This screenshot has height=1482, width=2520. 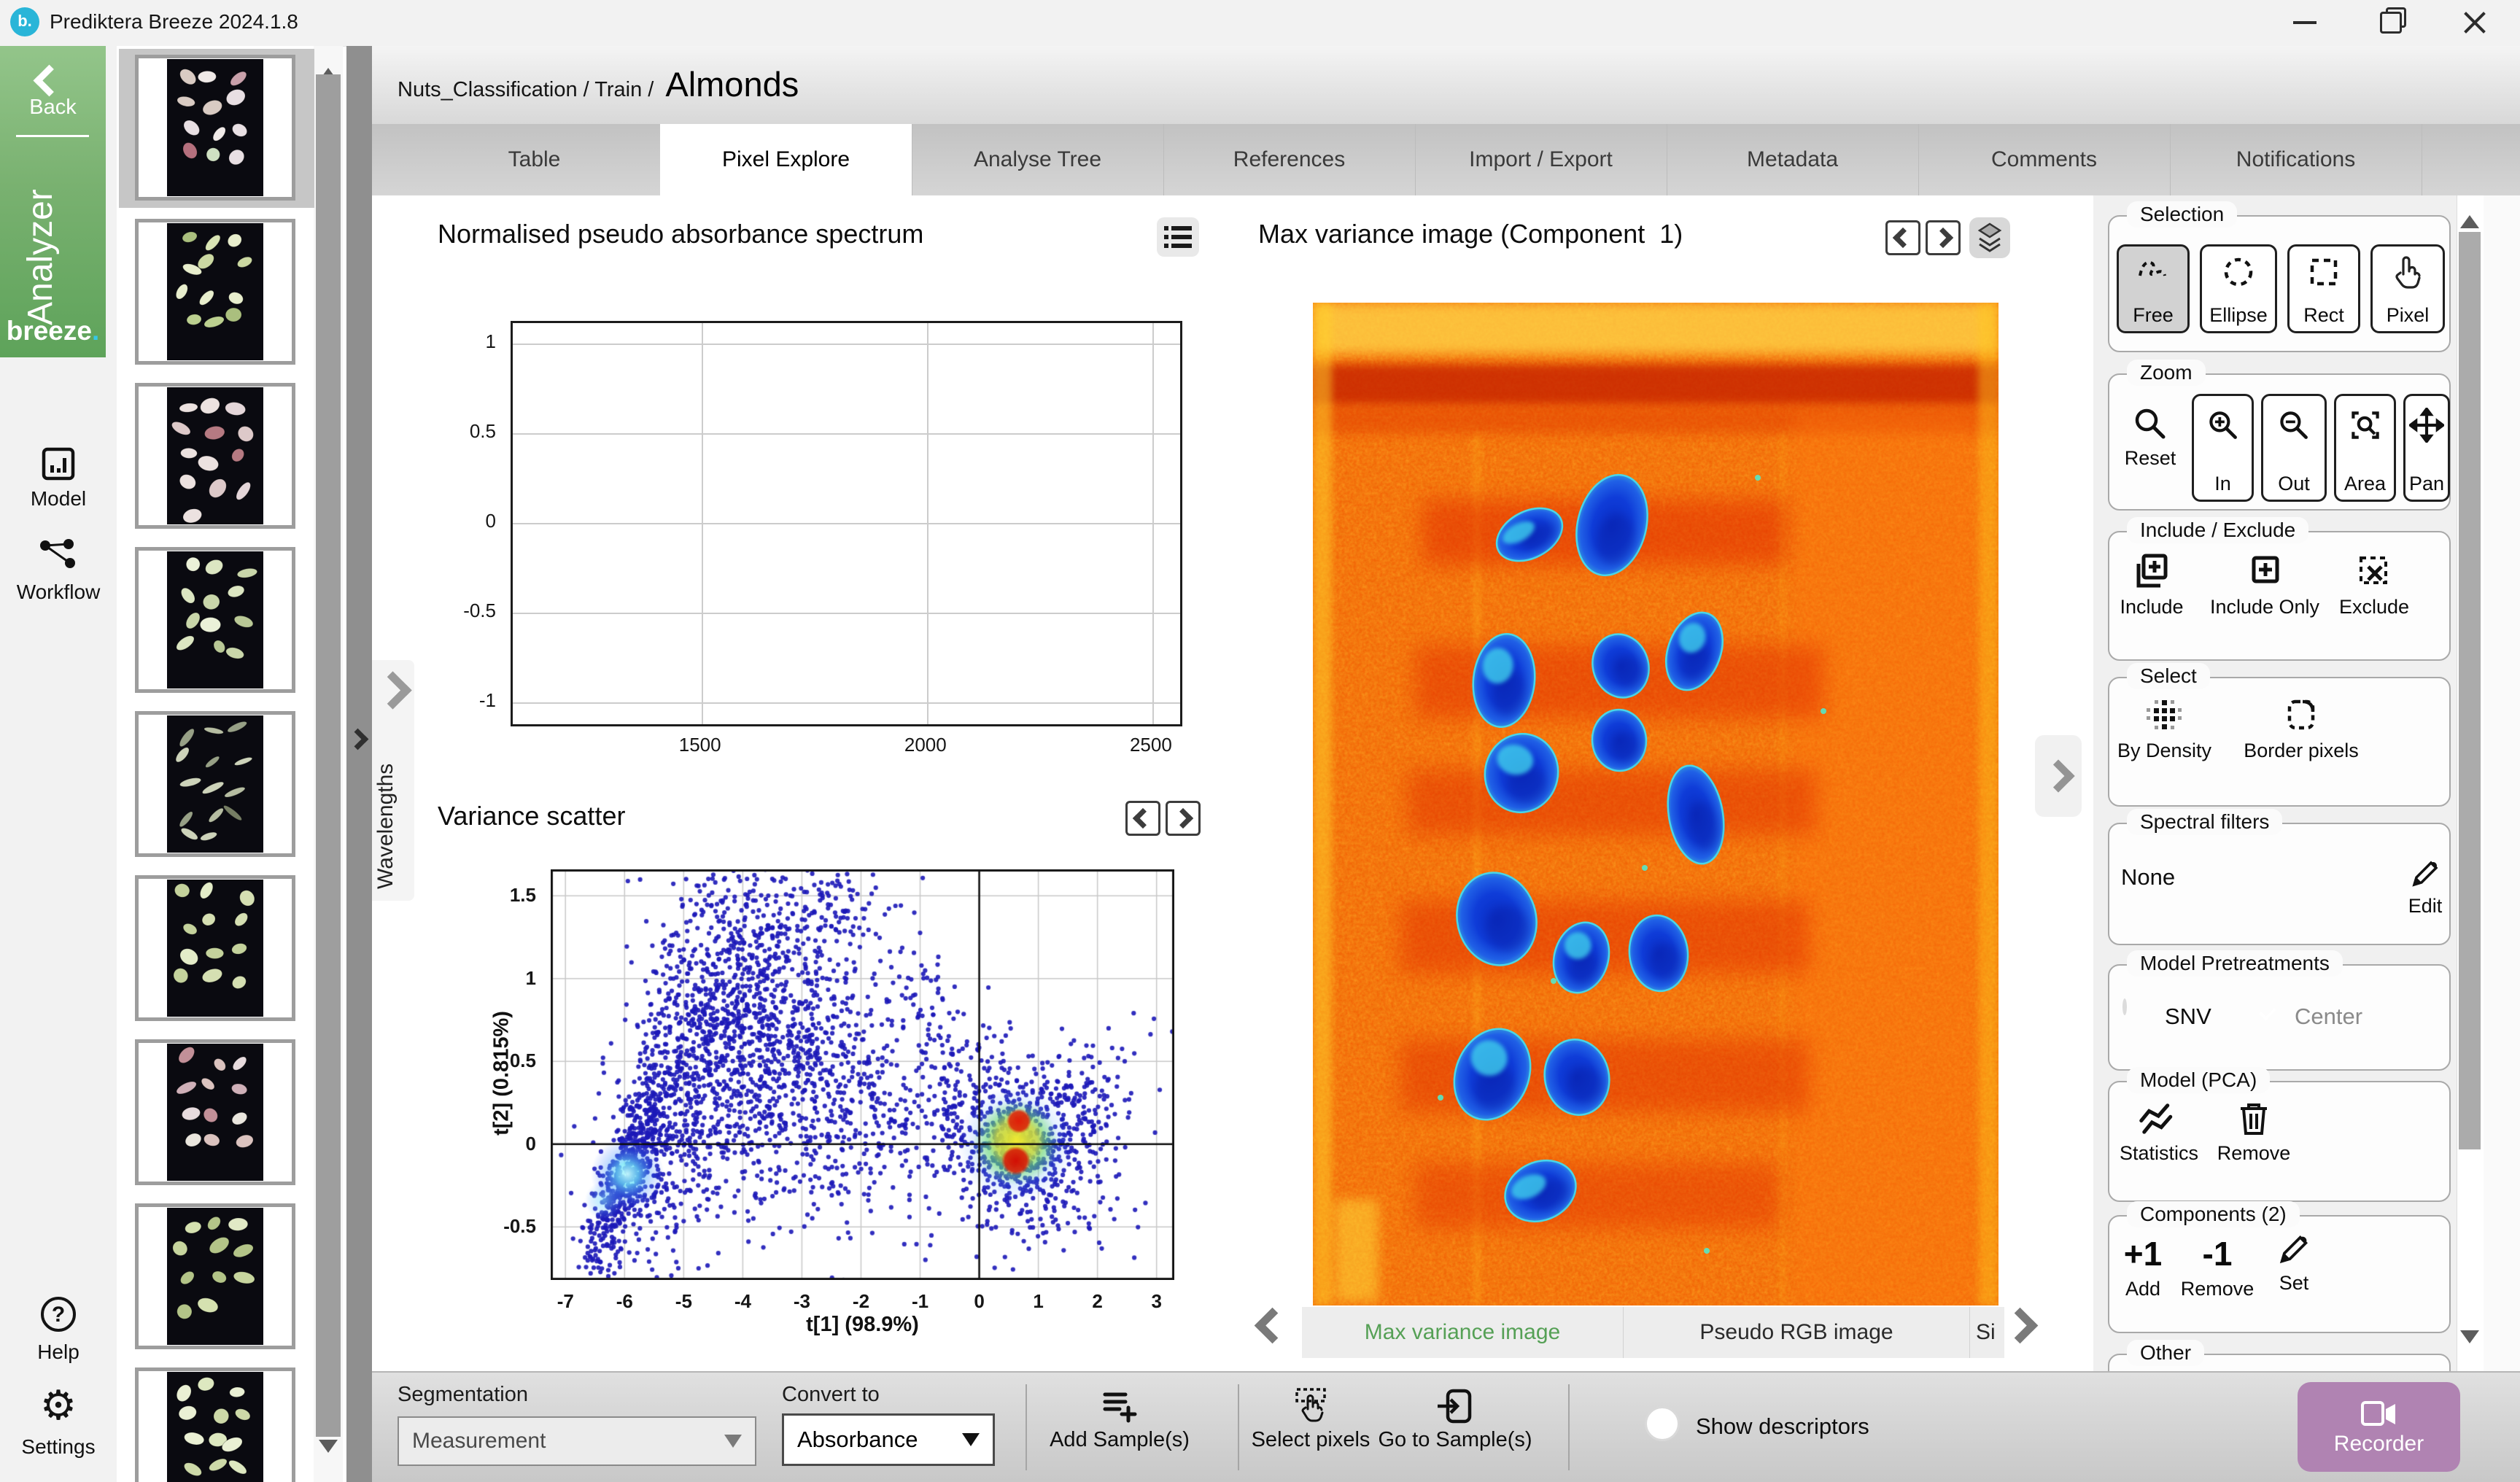 I want to click on statistics-icon, so click(x=2156, y=1119).